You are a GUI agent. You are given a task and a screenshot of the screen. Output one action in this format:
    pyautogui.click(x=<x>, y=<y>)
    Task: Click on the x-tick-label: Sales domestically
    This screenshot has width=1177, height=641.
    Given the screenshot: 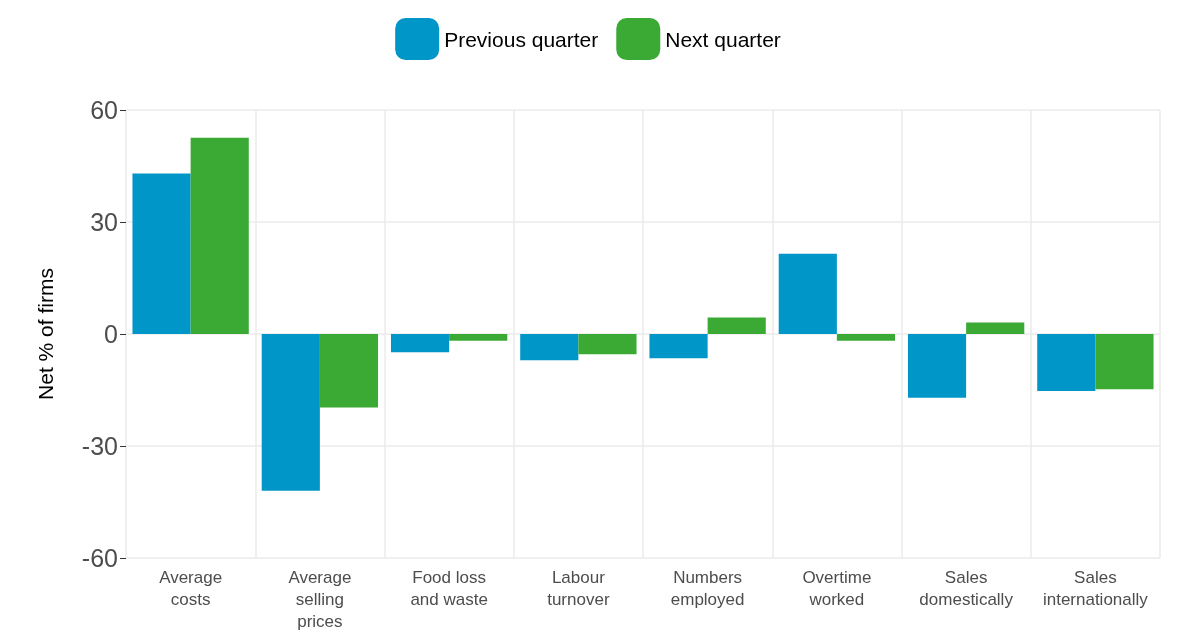 What is the action you would take?
    pyautogui.click(x=966, y=588)
    